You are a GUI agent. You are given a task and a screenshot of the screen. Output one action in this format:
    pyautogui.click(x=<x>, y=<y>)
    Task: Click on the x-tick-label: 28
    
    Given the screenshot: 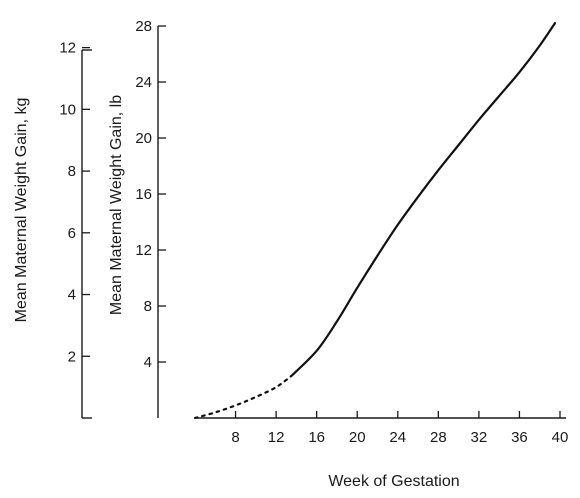 What is the action you would take?
    pyautogui.click(x=438, y=437)
    